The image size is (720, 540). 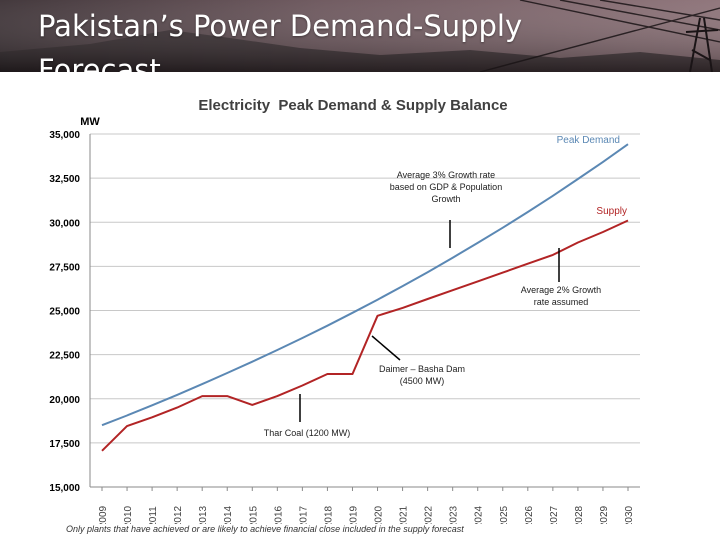 I want to click on y-tick-label: 17,500, so click(x=64, y=444).